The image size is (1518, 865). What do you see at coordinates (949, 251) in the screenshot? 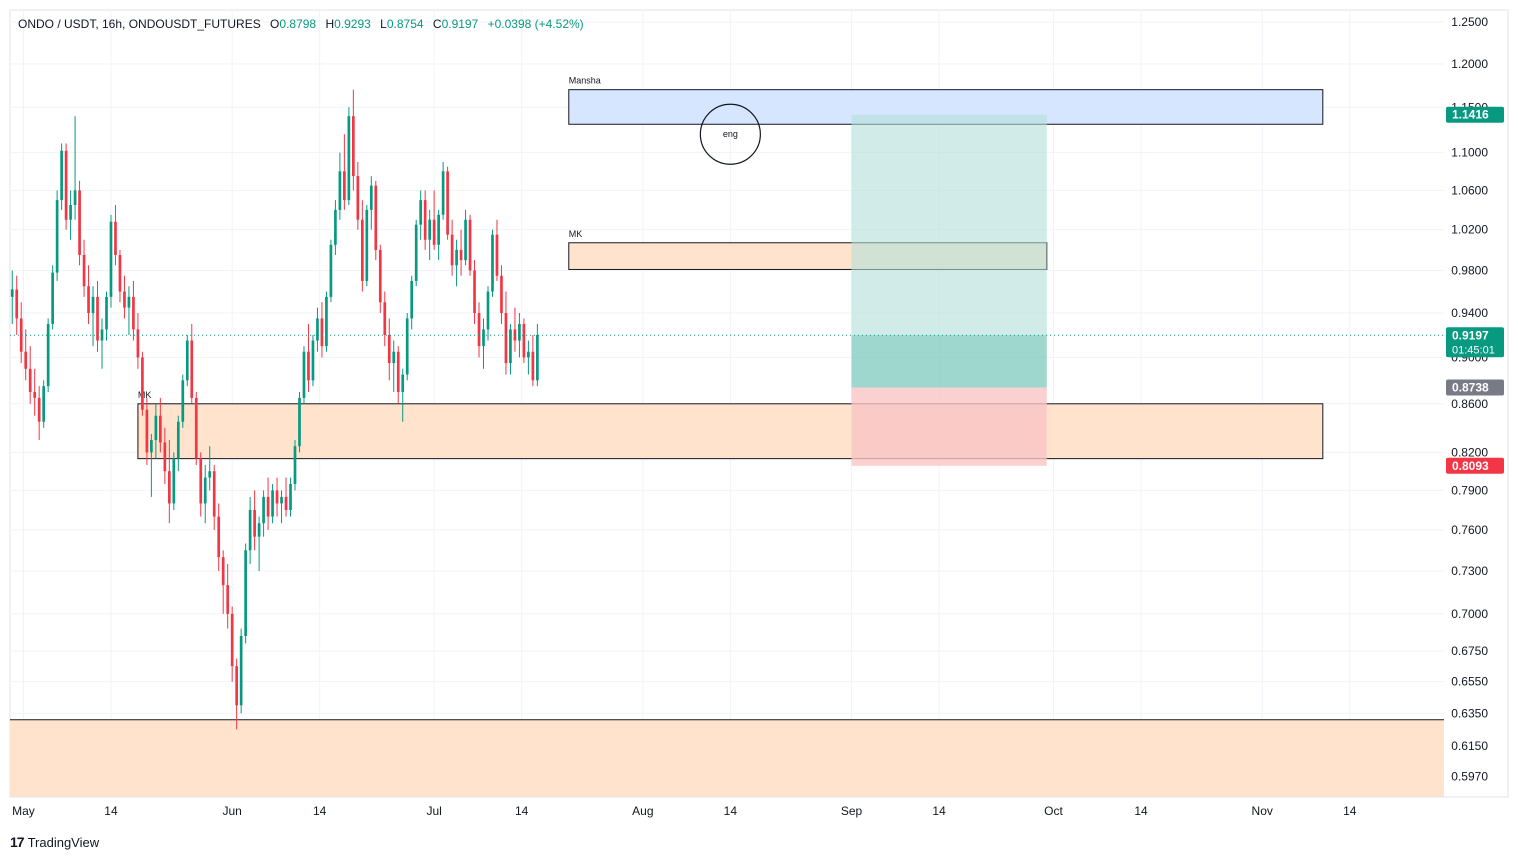
I see `position-target-zone` at bounding box center [949, 251].